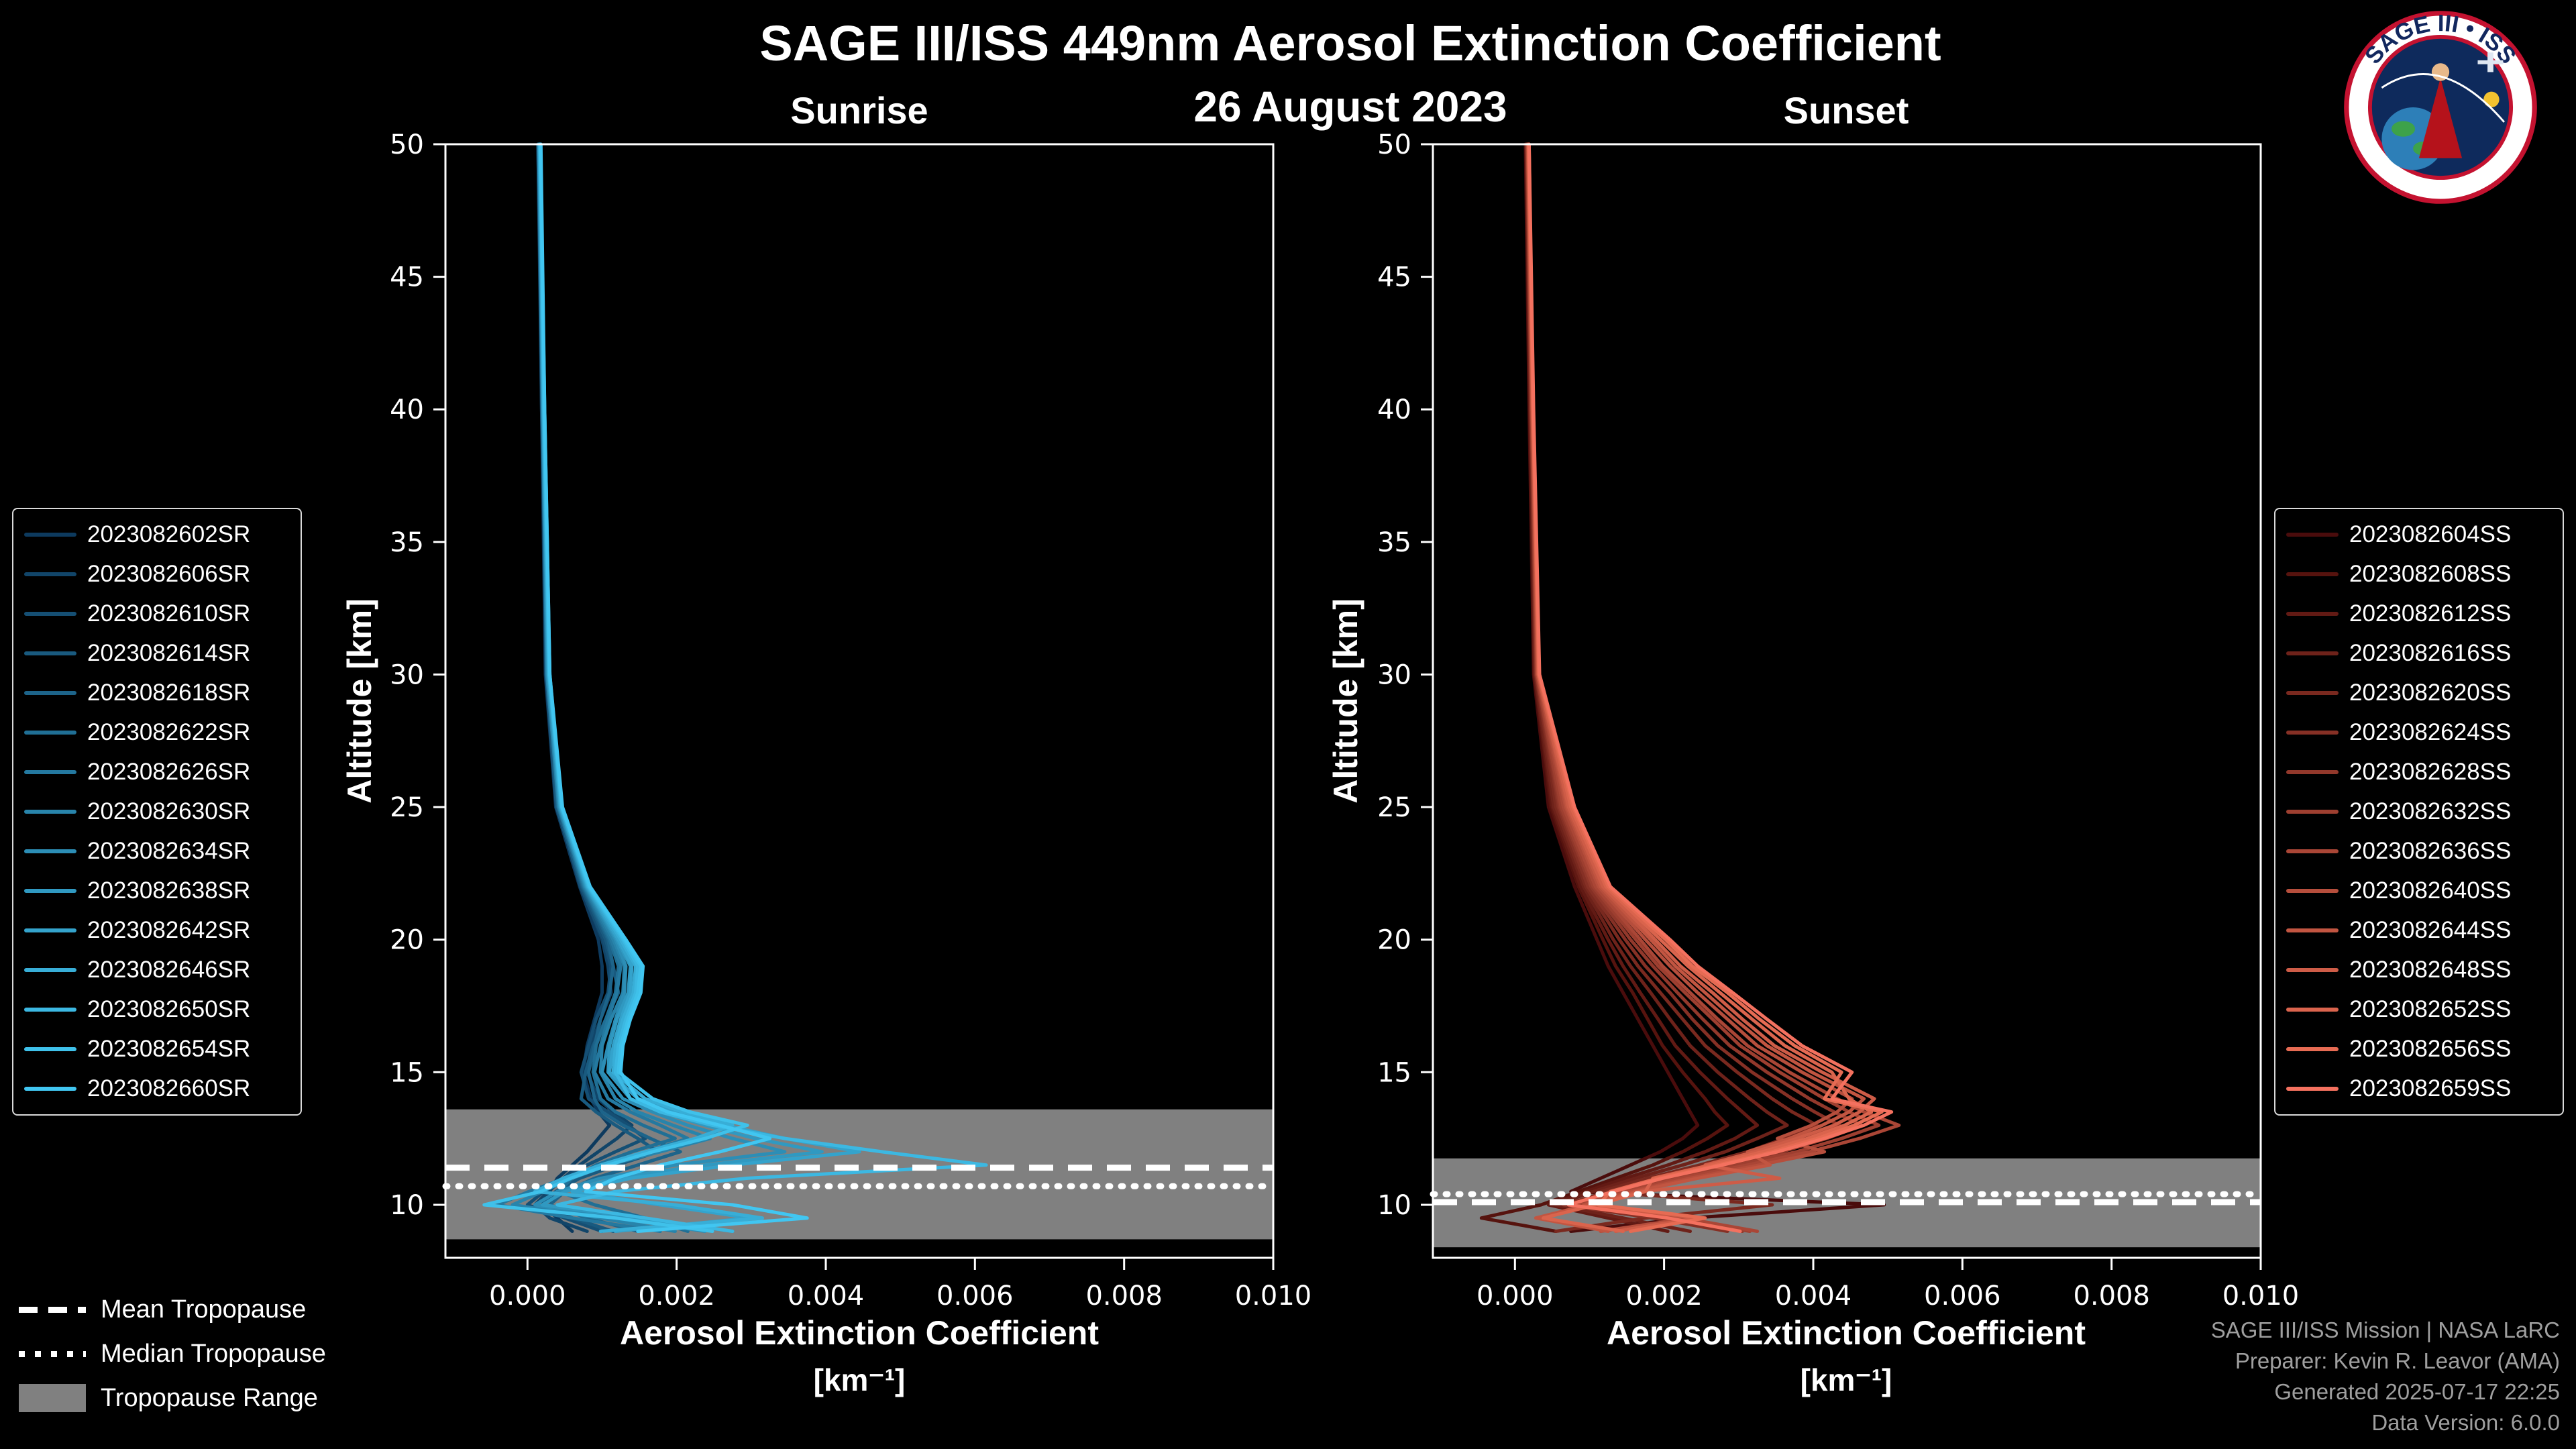  What do you see at coordinates (2417, 1391) in the screenshot?
I see `credit-generated: Generated 2025-07-17 22:25` at bounding box center [2417, 1391].